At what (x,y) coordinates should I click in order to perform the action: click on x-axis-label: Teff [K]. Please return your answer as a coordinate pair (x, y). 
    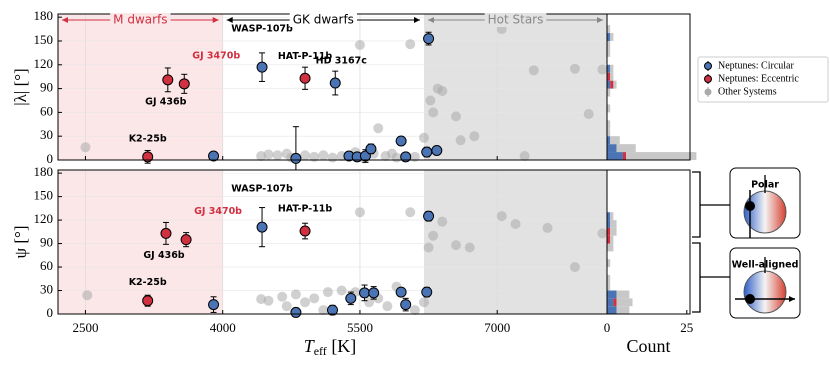
    Looking at the image, I should click on (330, 347).